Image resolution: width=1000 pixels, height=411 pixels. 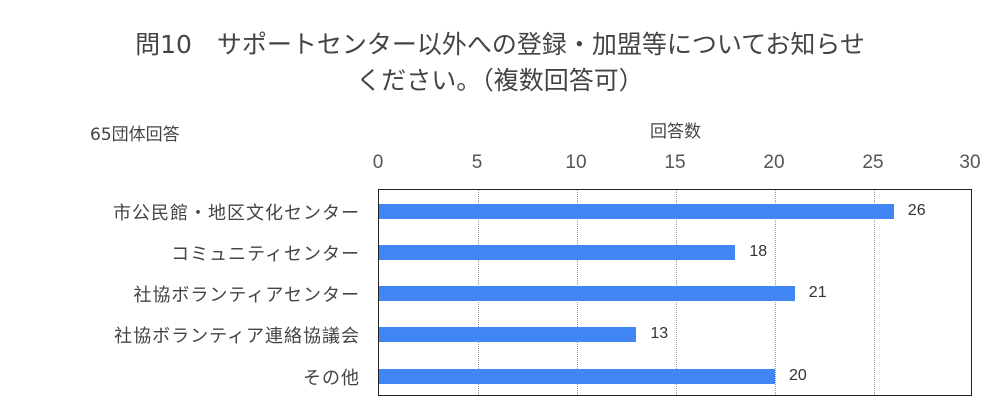 I want to click on bar-value-label: 13, so click(x=659, y=333).